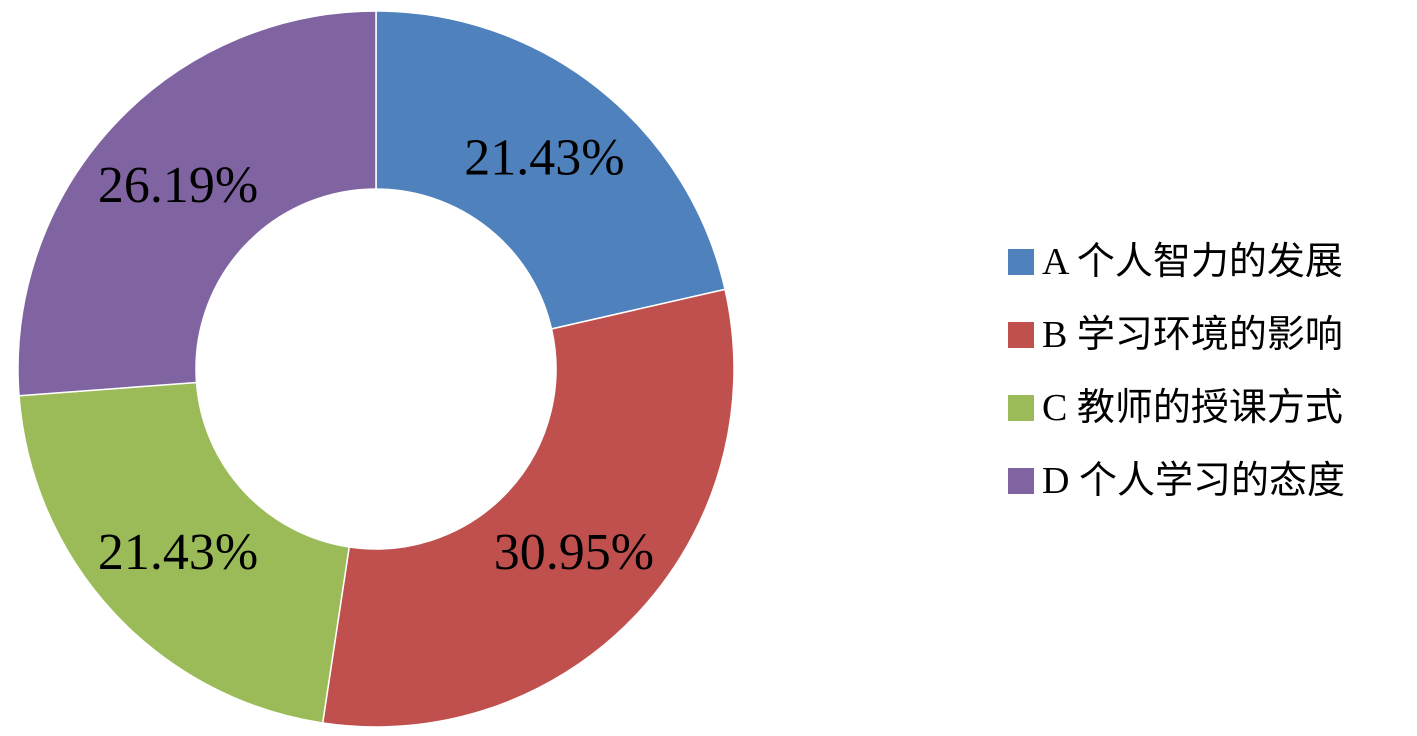  Describe the element at coordinates (574, 552) in the screenshot. I see `data-label-b: 30.95%` at that location.